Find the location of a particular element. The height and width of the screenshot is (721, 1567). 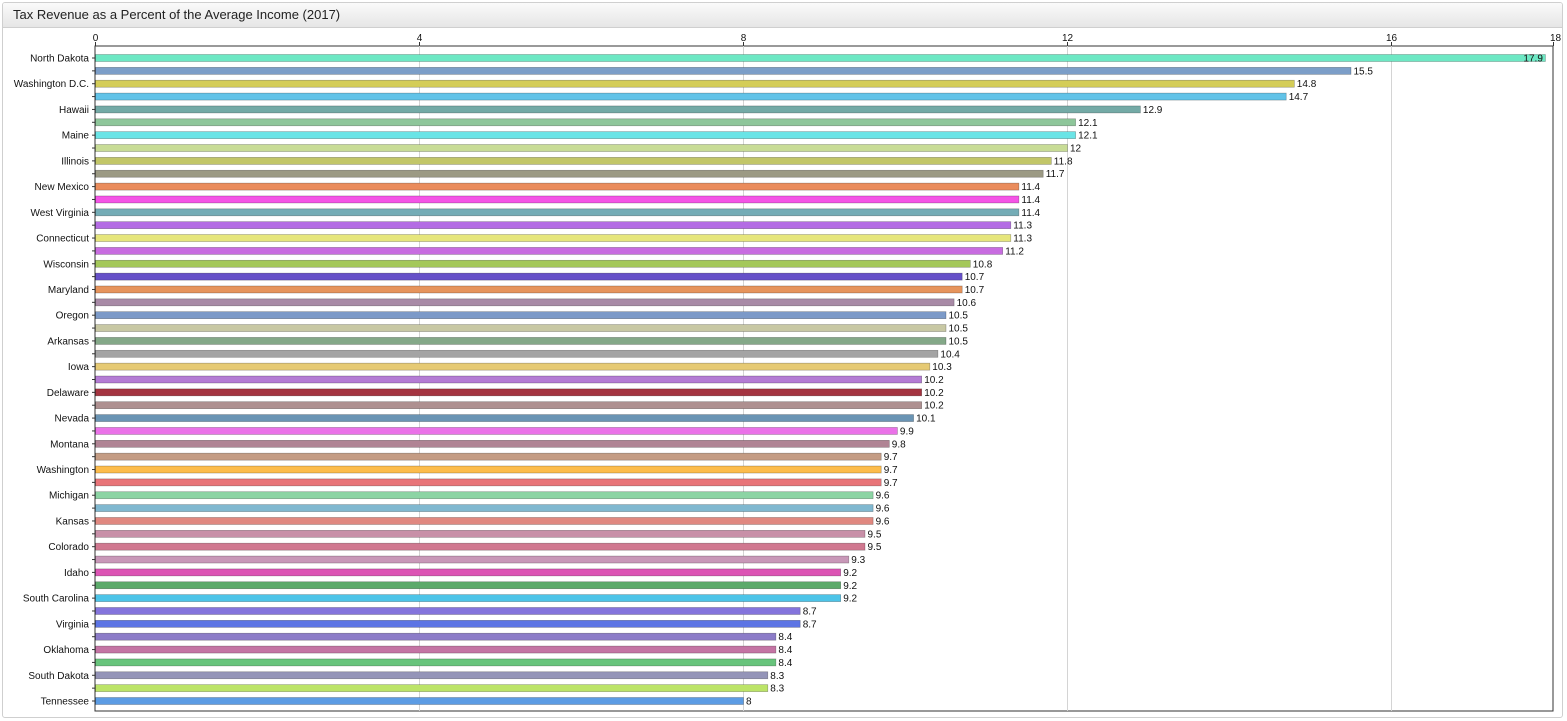

x-tick-label: 4 is located at coordinates (420, 38).